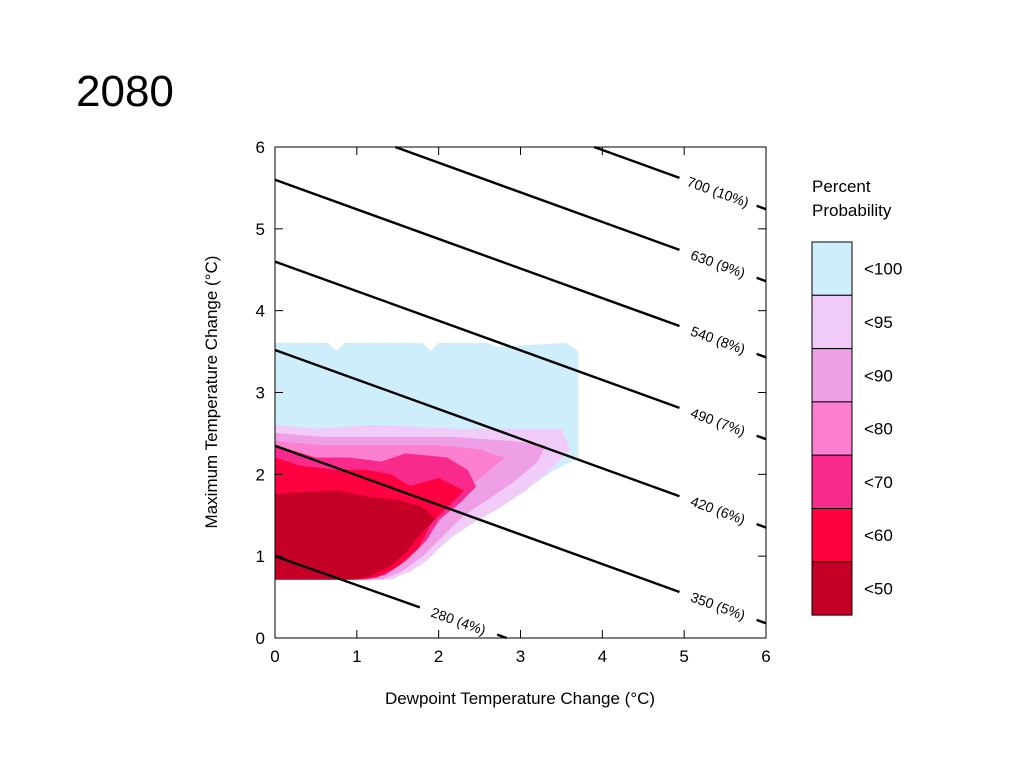 The image size is (1024, 768). What do you see at coordinates (260, 147) in the screenshot?
I see `y-tick-label: 6` at bounding box center [260, 147].